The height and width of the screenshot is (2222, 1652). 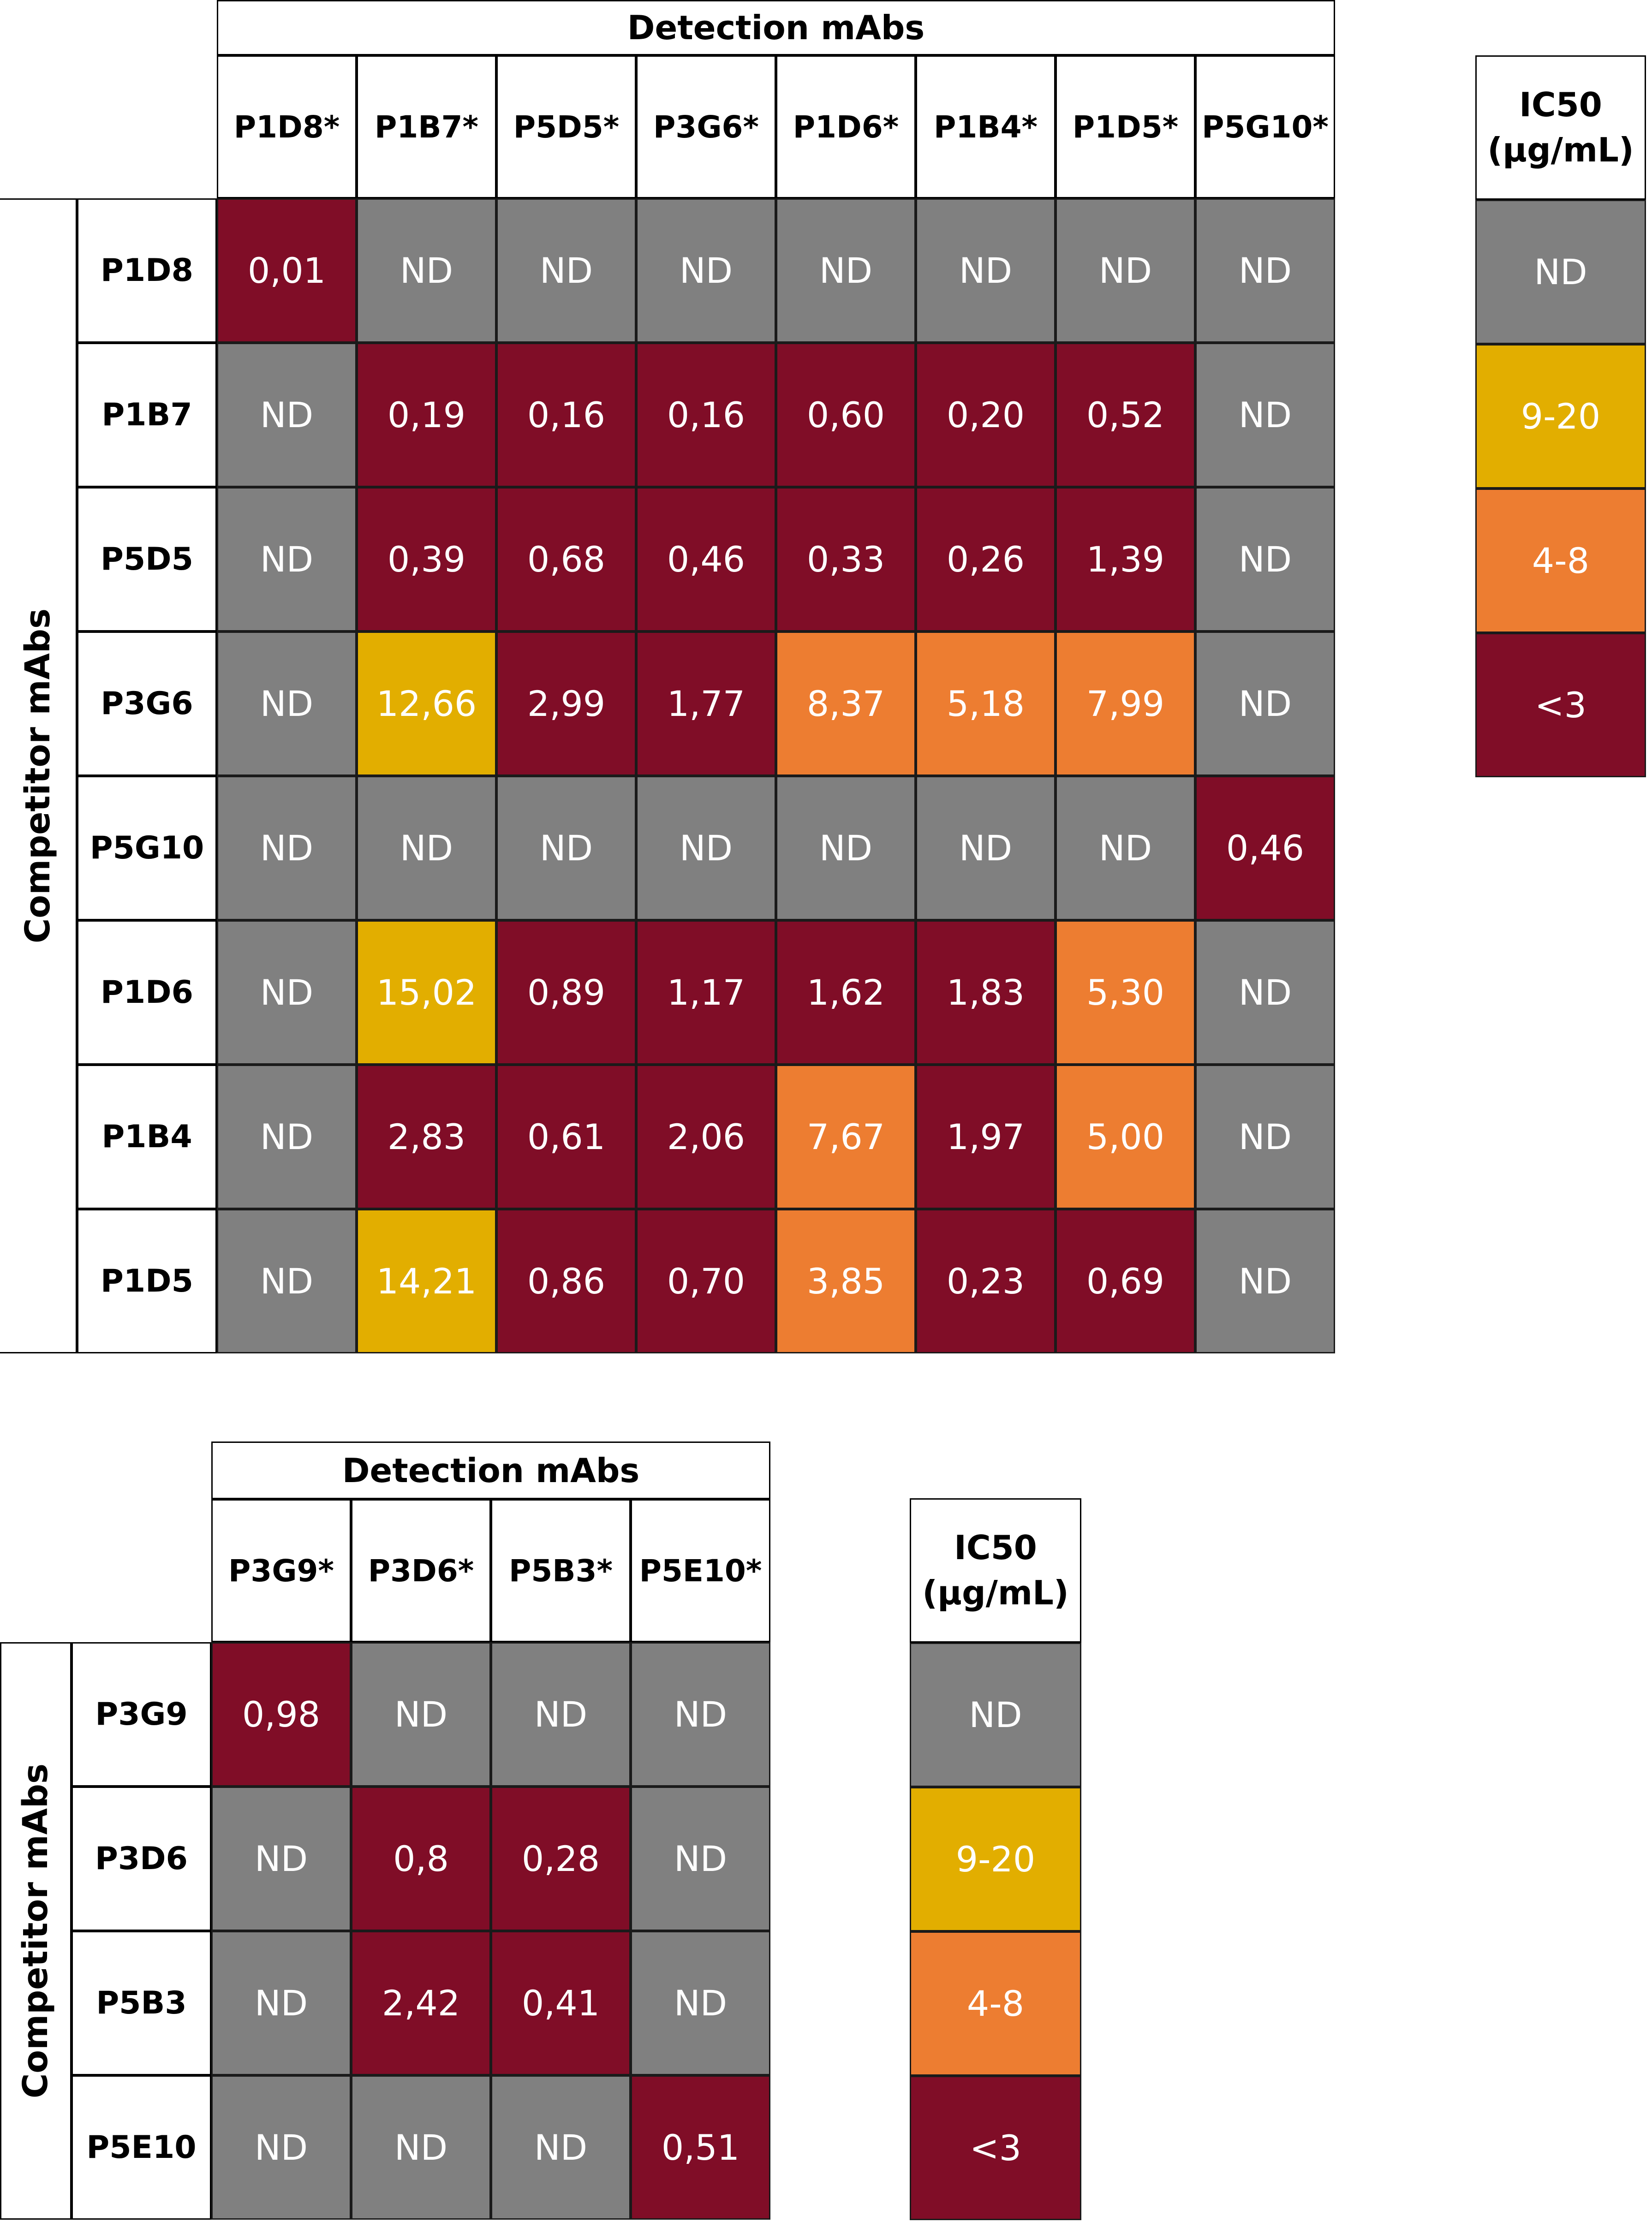 I want to click on heatmap-cell: 1,83, so click(x=986, y=993).